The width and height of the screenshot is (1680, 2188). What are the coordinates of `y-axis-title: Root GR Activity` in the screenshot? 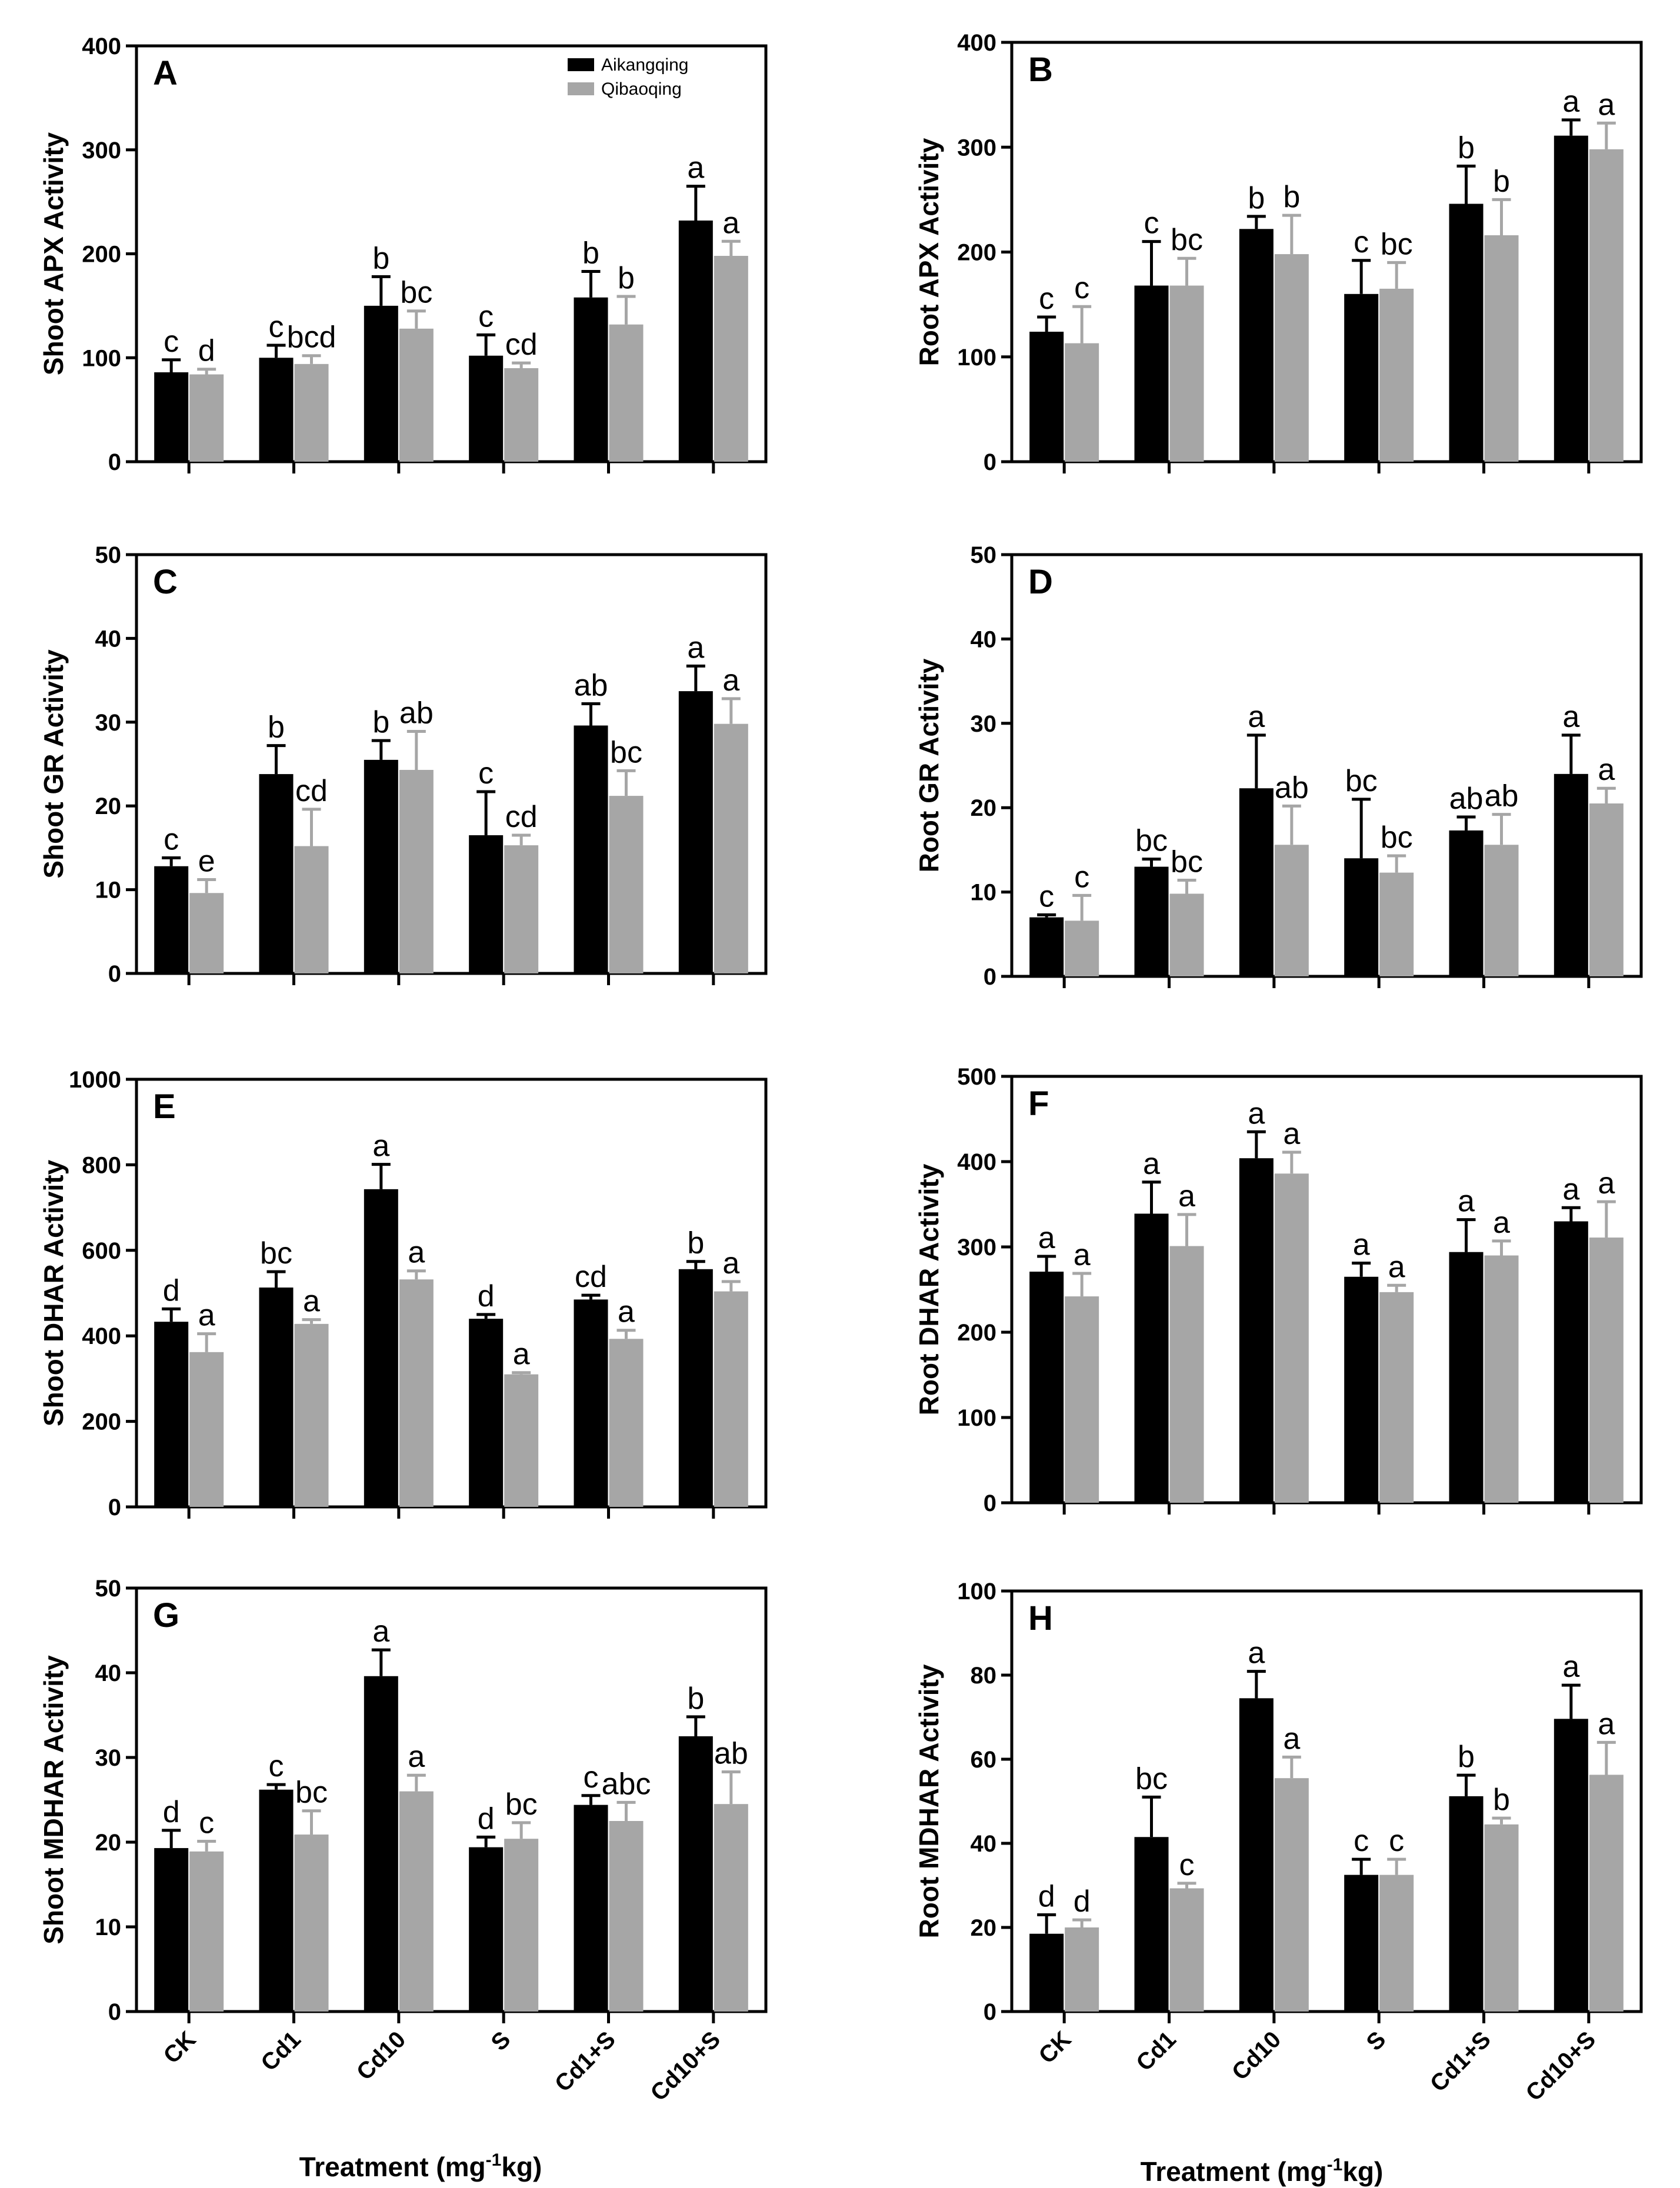 It's located at (929, 765).